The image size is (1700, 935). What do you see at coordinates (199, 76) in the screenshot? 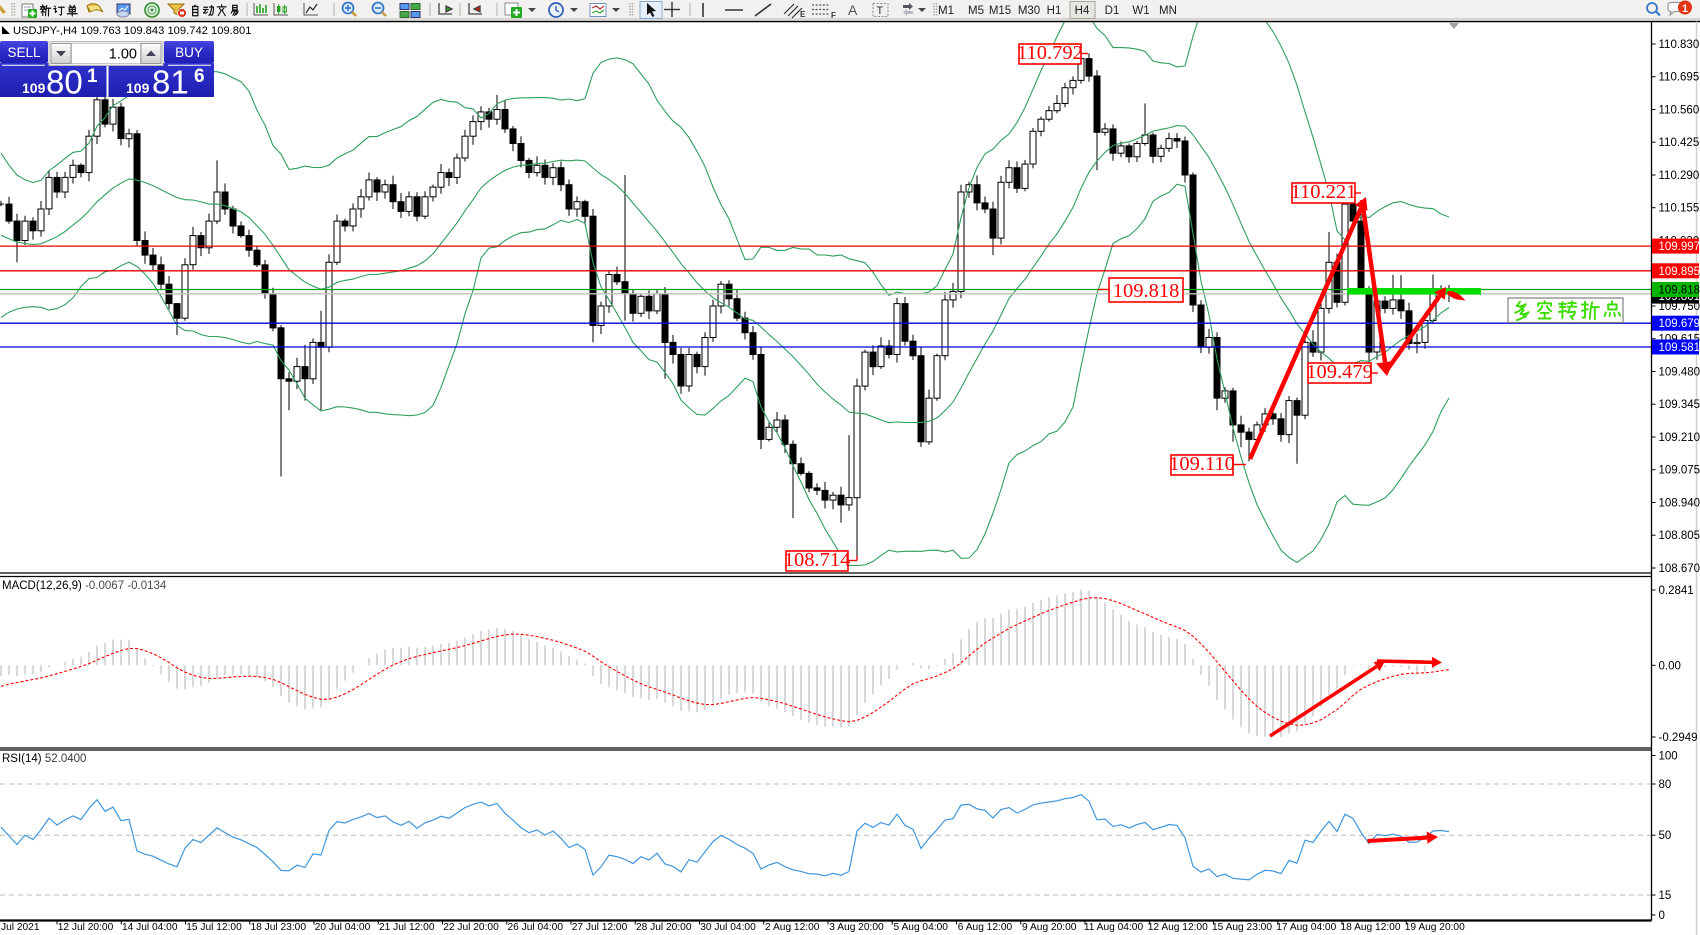
I see `svg-text: 6` at bounding box center [199, 76].